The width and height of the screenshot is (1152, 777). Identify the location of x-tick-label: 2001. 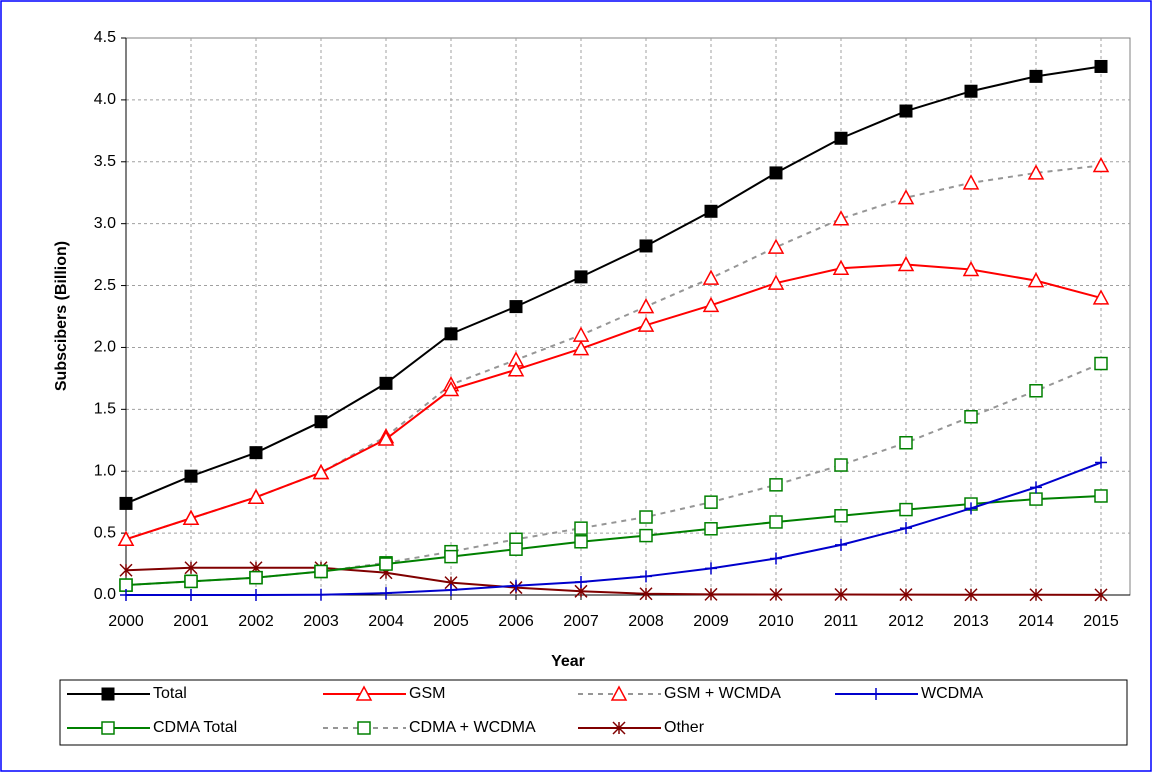
(191, 621).